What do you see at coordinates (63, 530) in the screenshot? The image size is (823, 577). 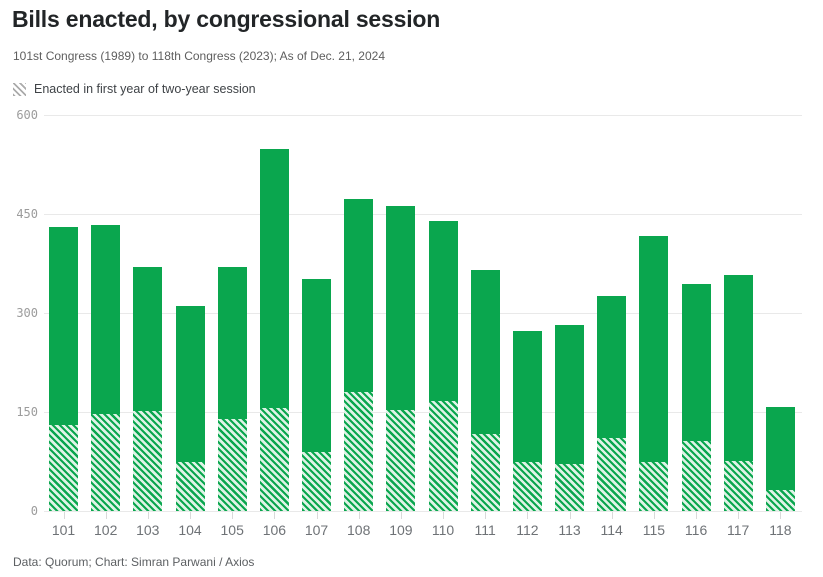 I see `x-axis-label-101: 101` at bounding box center [63, 530].